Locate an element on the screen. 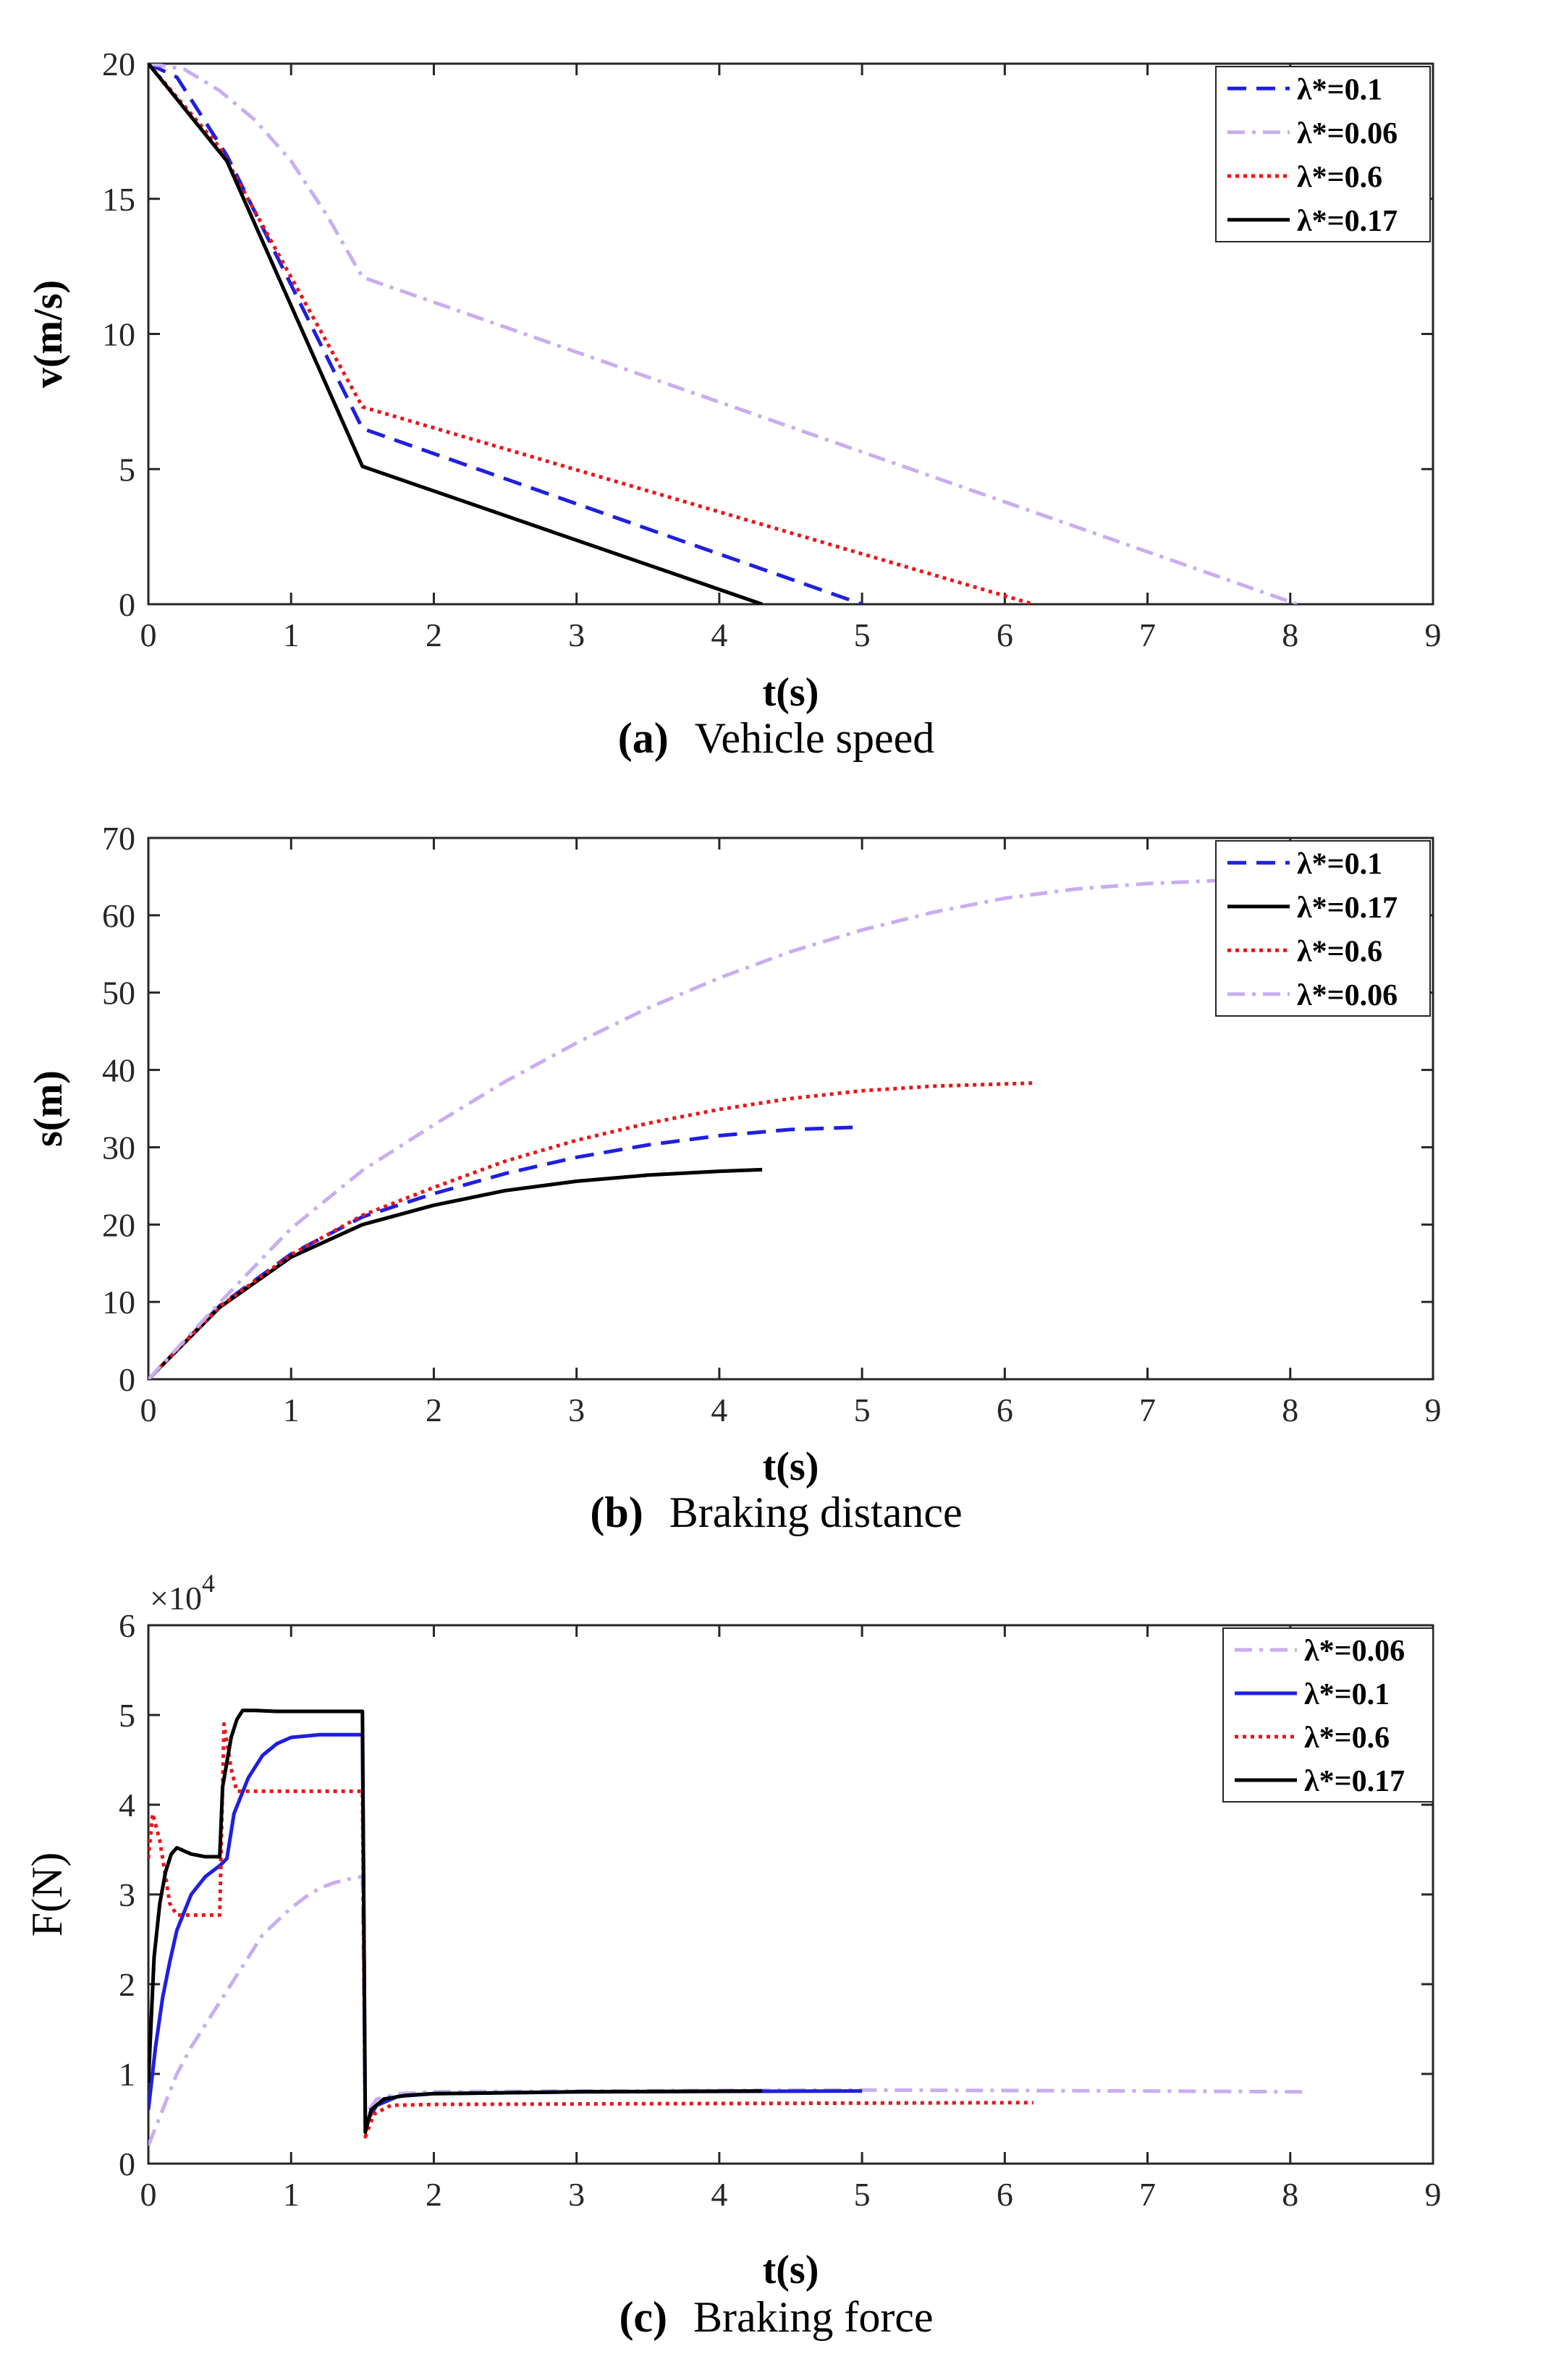  caption-label: (c) is located at coordinates (643, 2317).